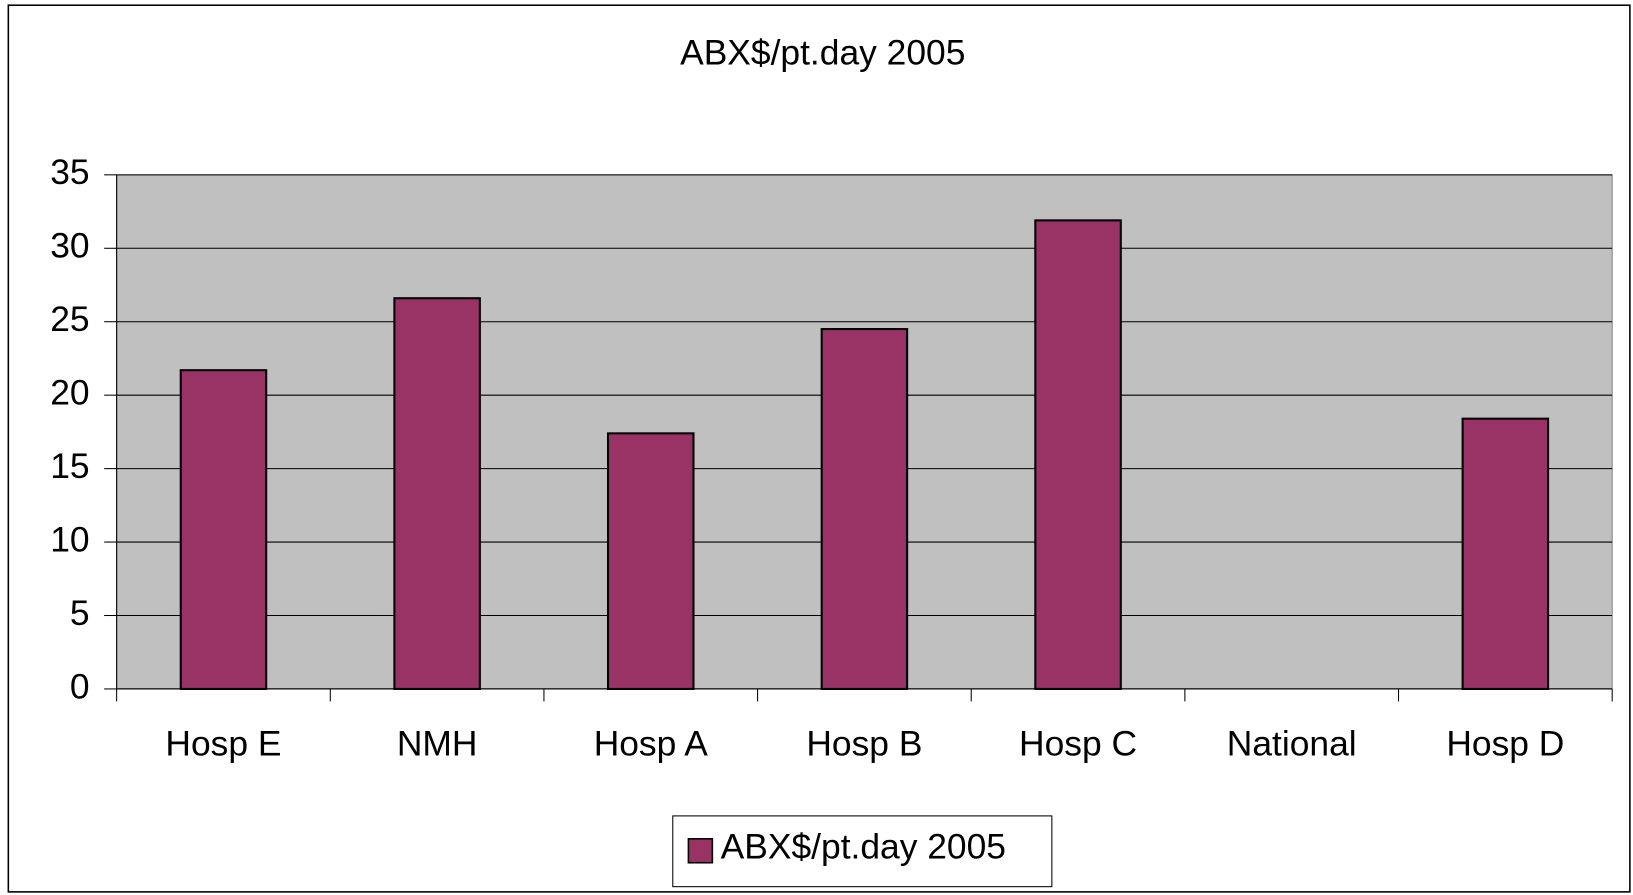  I want to click on x-tick-label: NMH, so click(437, 744).